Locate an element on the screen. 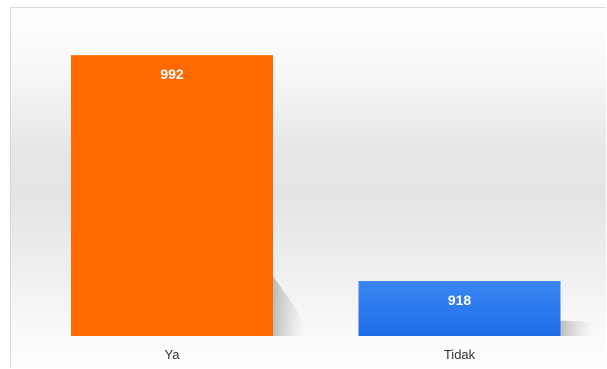  bar-shadows is located at coordinates (433, 306).